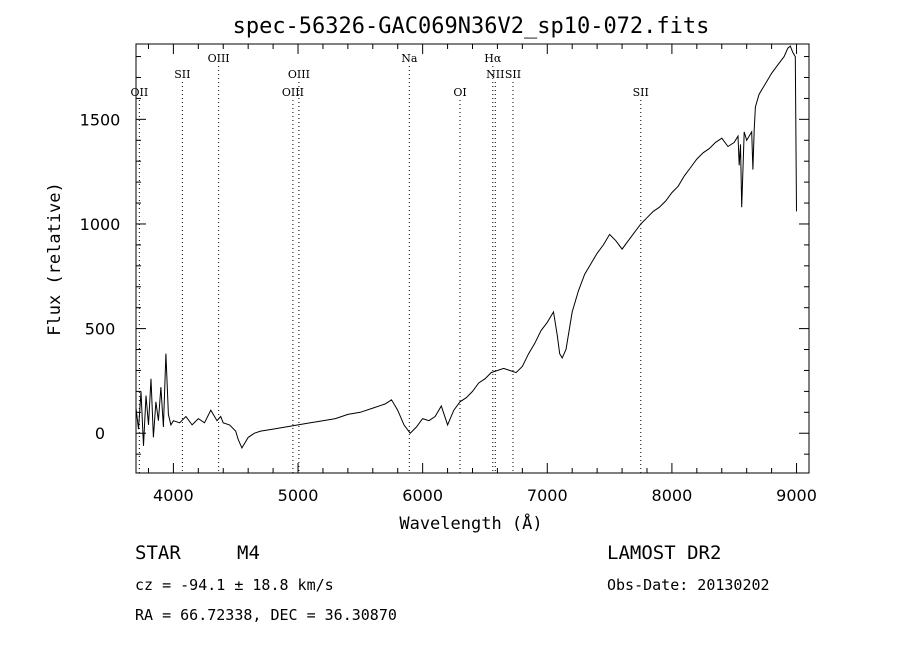  Describe the element at coordinates (298, 495) in the screenshot. I see `x-tick-label: 5000` at that location.